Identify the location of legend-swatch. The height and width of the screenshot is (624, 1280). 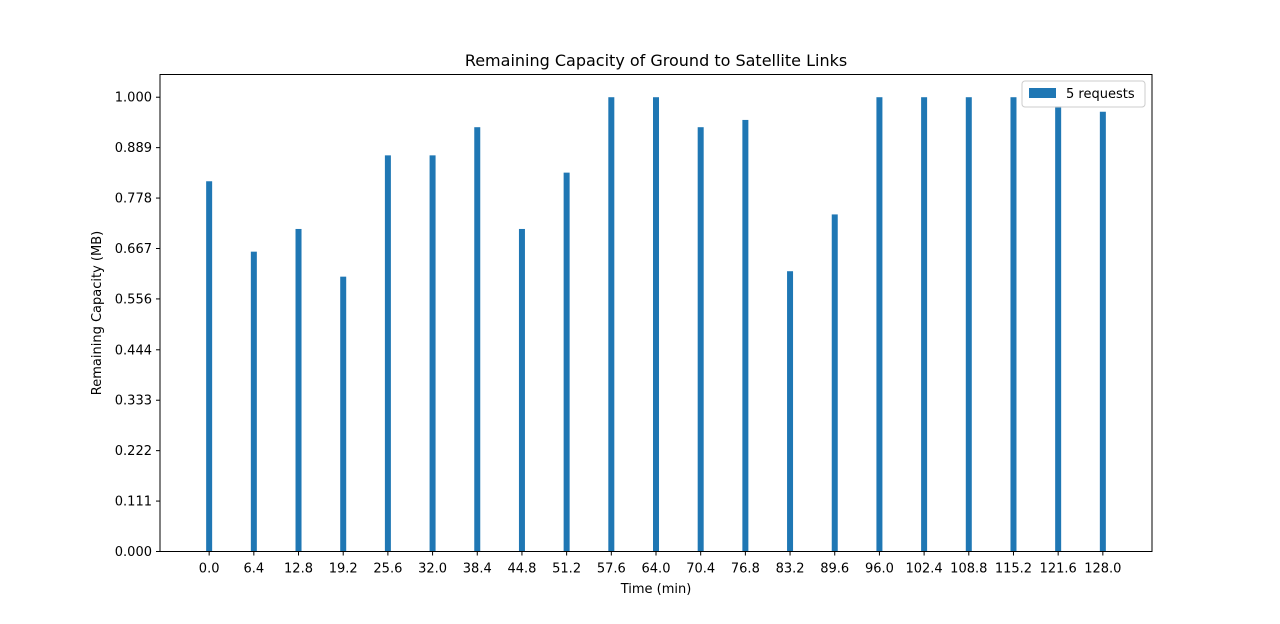
(1042, 93).